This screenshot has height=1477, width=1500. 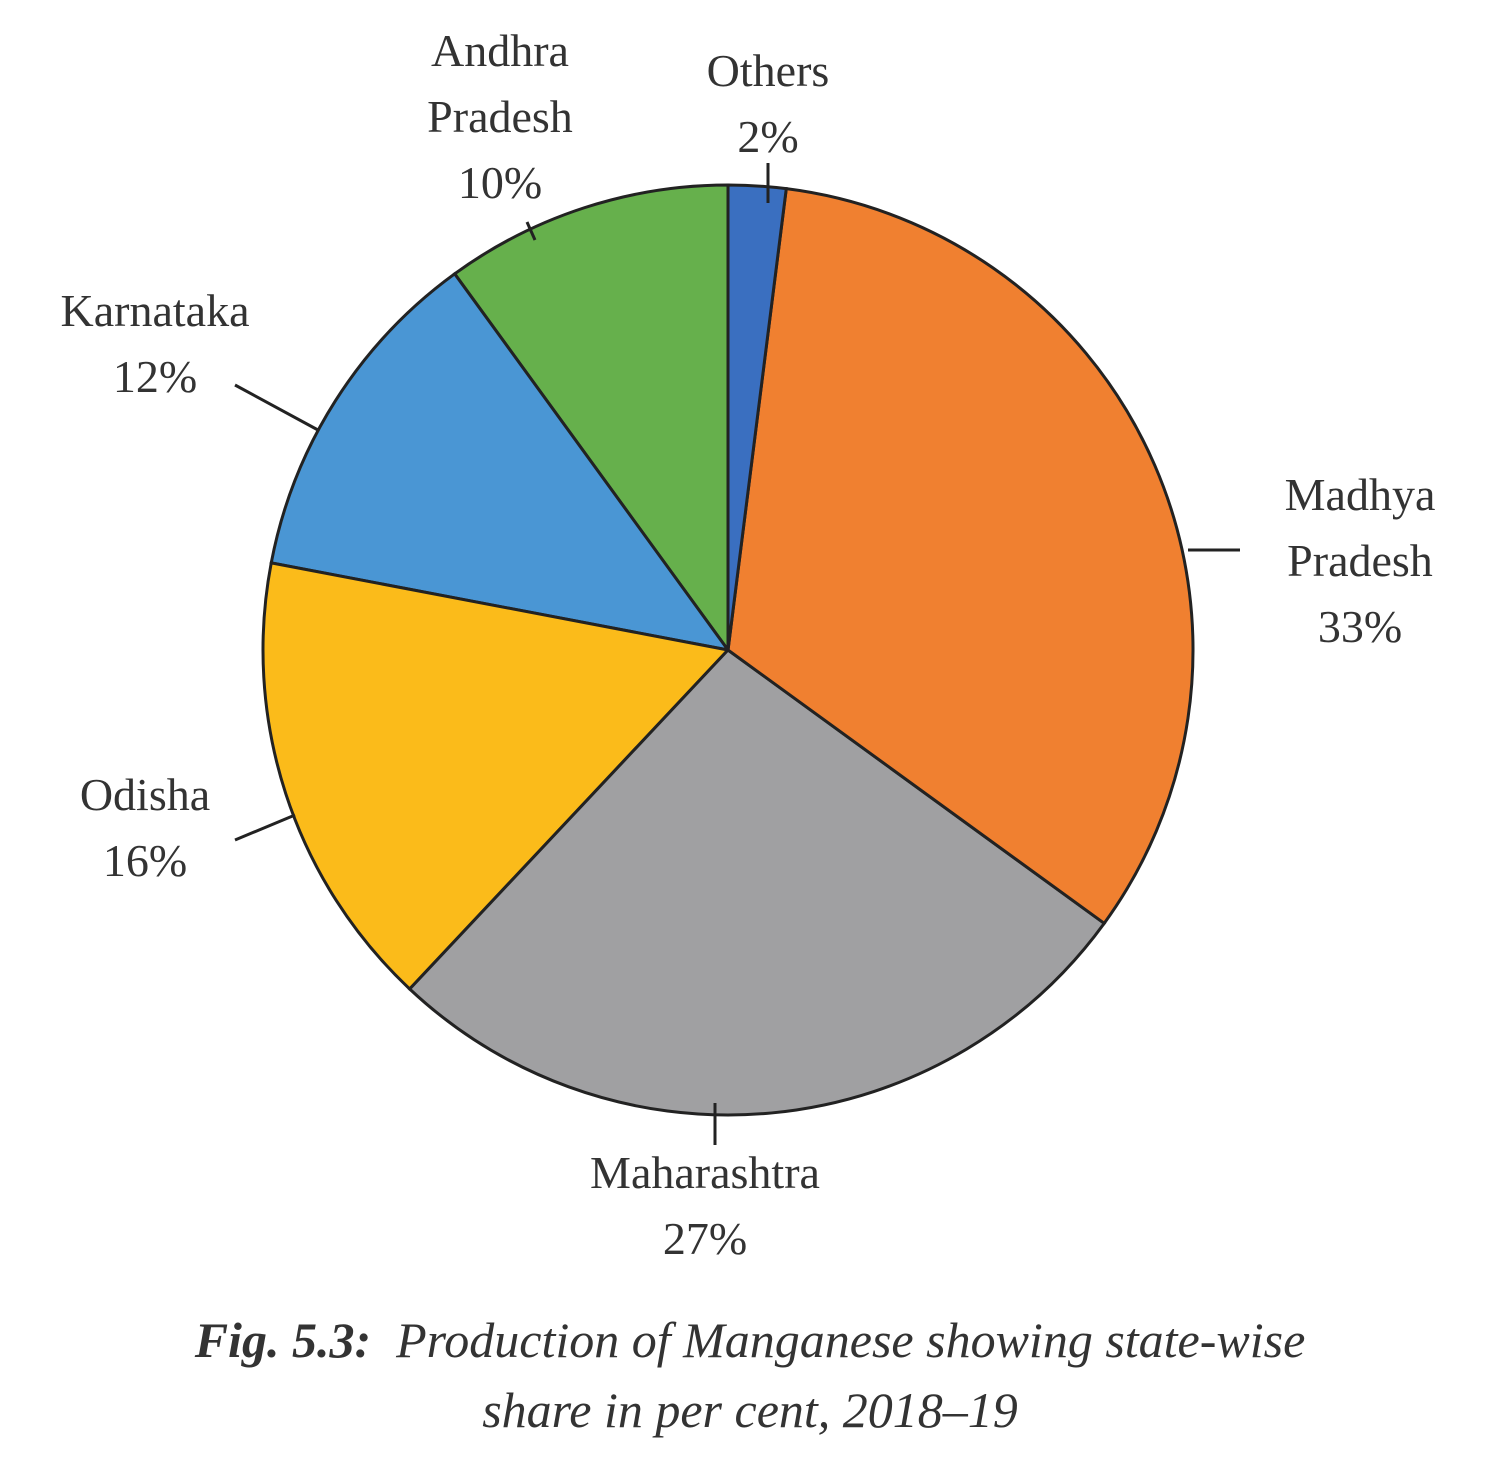 What do you see at coordinates (145, 794) in the screenshot?
I see `category-label: Odisha` at bounding box center [145, 794].